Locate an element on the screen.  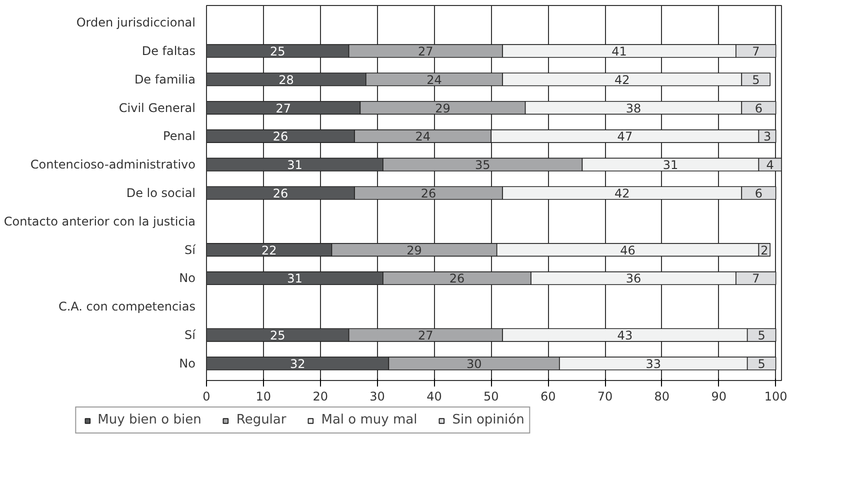
x-tick-label: 70 is located at coordinates (605, 397).